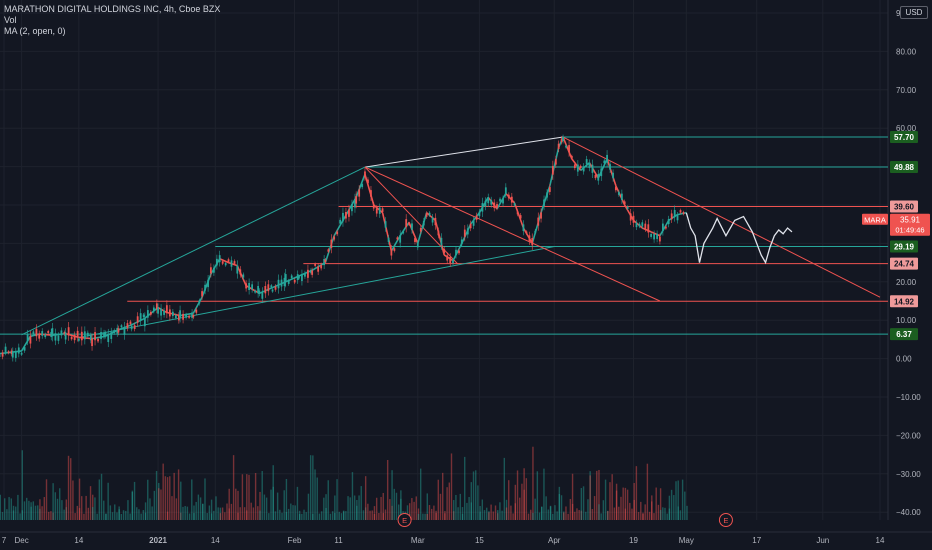  I want to click on level-price-label: 24.74, so click(904, 264).